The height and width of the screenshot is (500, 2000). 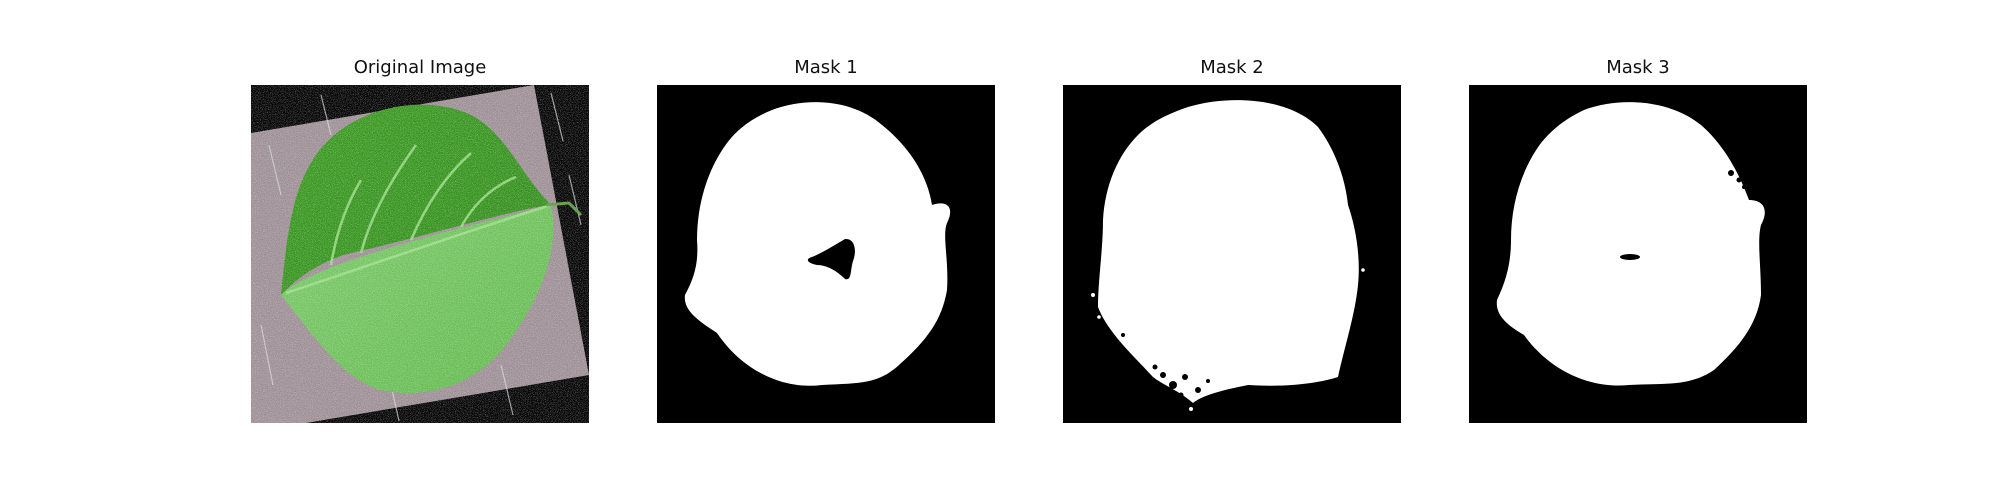 I want to click on mask-3-hole, so click(x=1630, y=257).